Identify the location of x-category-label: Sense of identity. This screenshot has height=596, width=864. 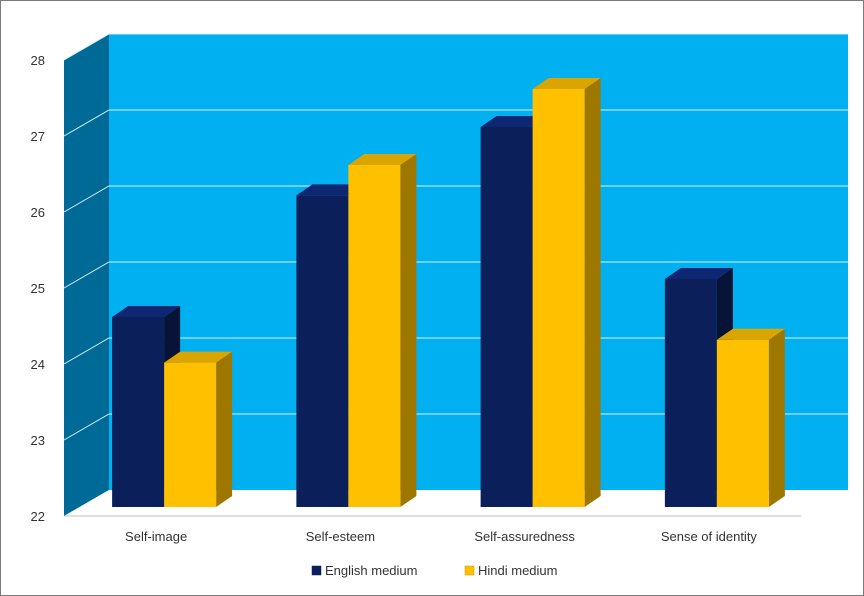
(709, 536).